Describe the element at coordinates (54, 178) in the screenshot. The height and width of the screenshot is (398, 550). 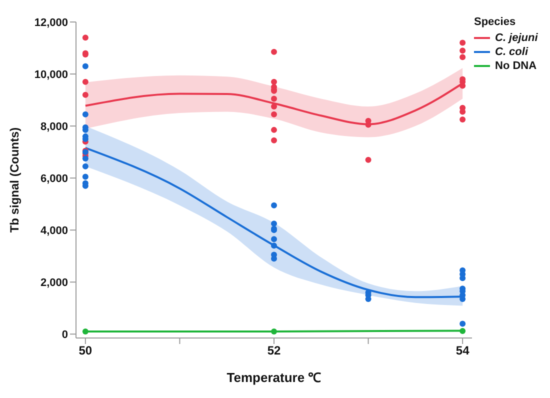
I see `y-tick-label: 6,000` at that location.